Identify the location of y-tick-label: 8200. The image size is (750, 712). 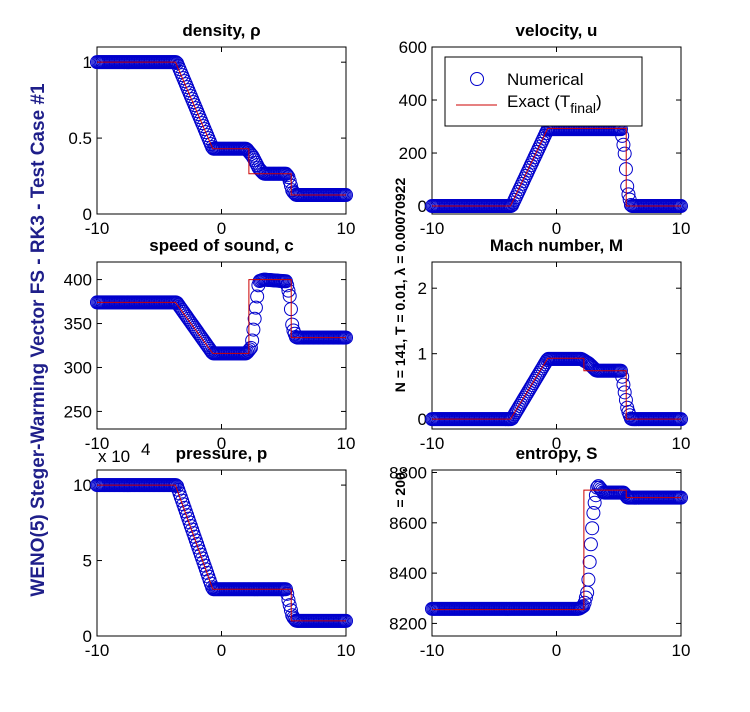
(408, 623).